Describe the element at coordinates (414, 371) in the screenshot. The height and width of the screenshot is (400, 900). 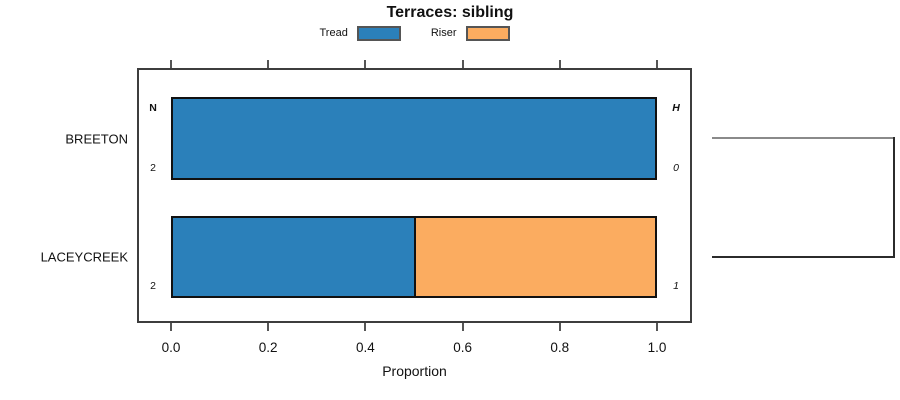
I see `x-axis-title: Proportion` at that location.